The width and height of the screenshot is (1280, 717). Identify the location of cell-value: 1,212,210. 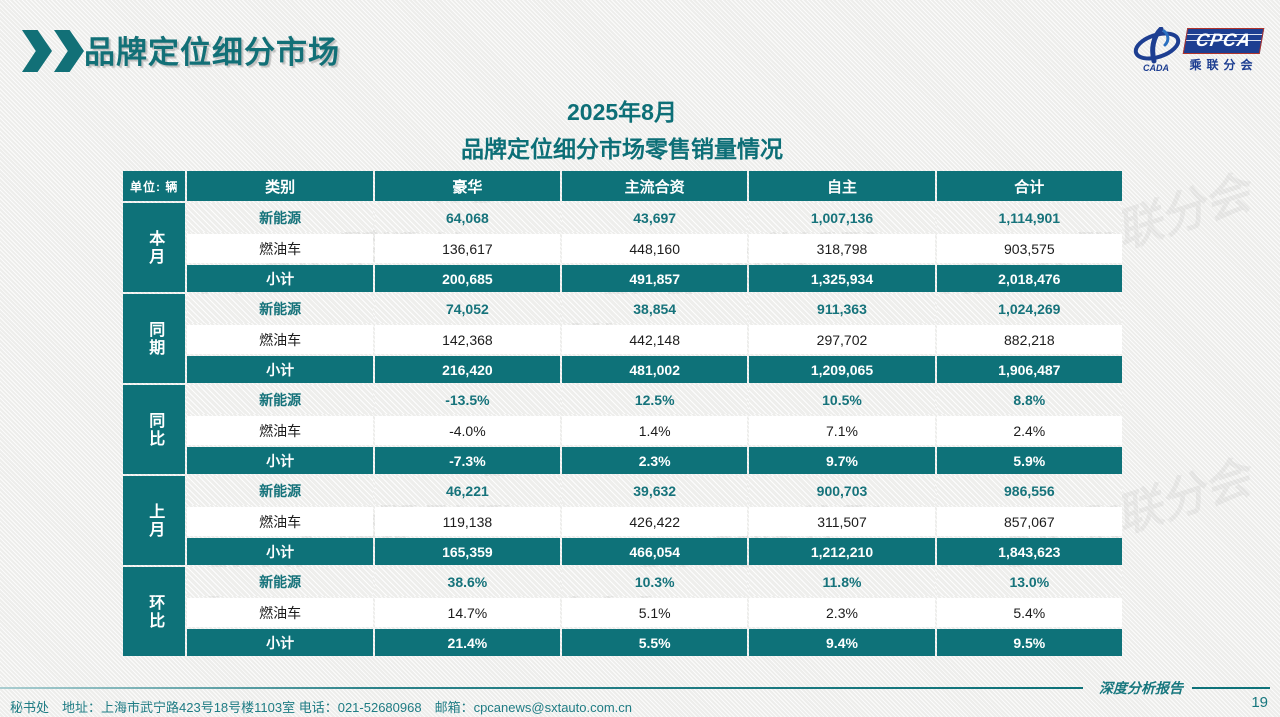
(842, 551).